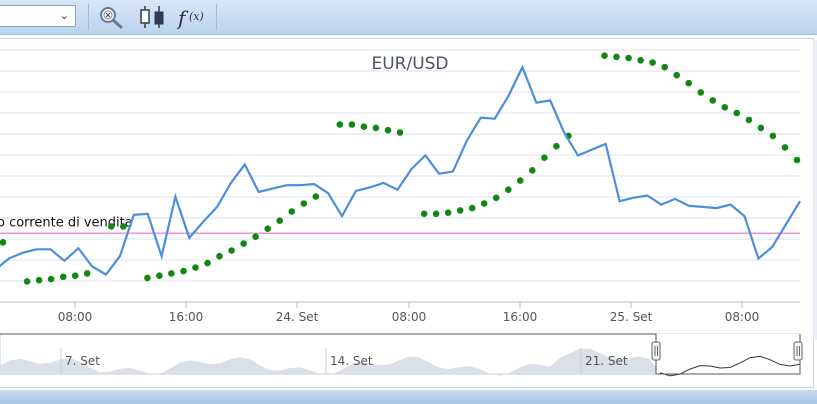  I want to click on navigator-area, so click(400, 362).